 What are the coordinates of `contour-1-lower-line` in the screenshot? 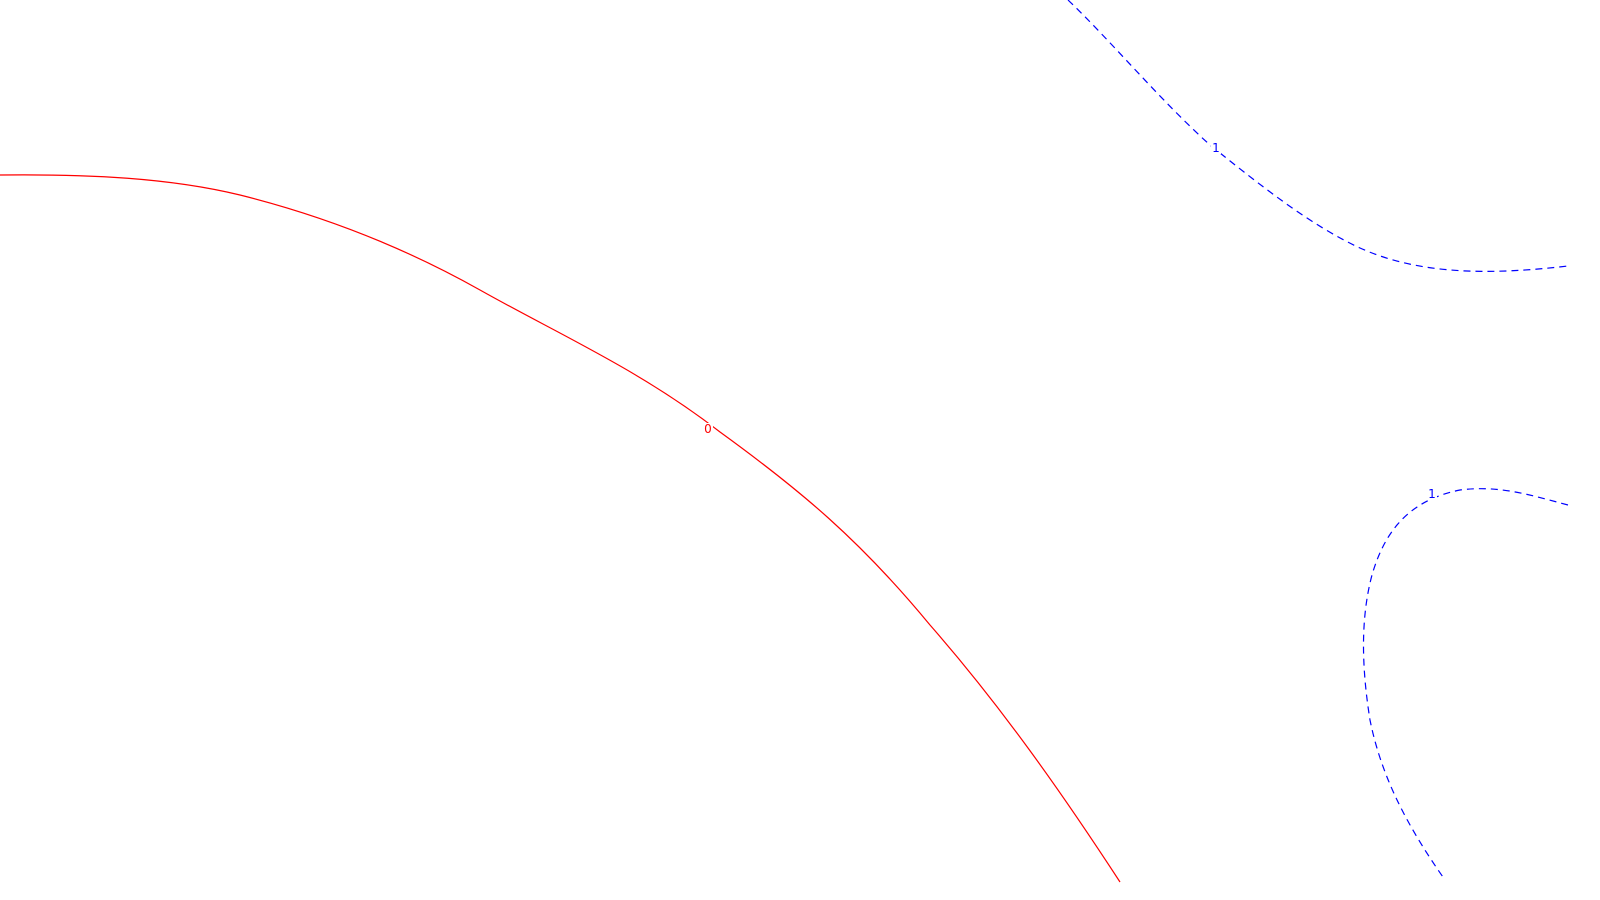 It's located at (1465, 684).